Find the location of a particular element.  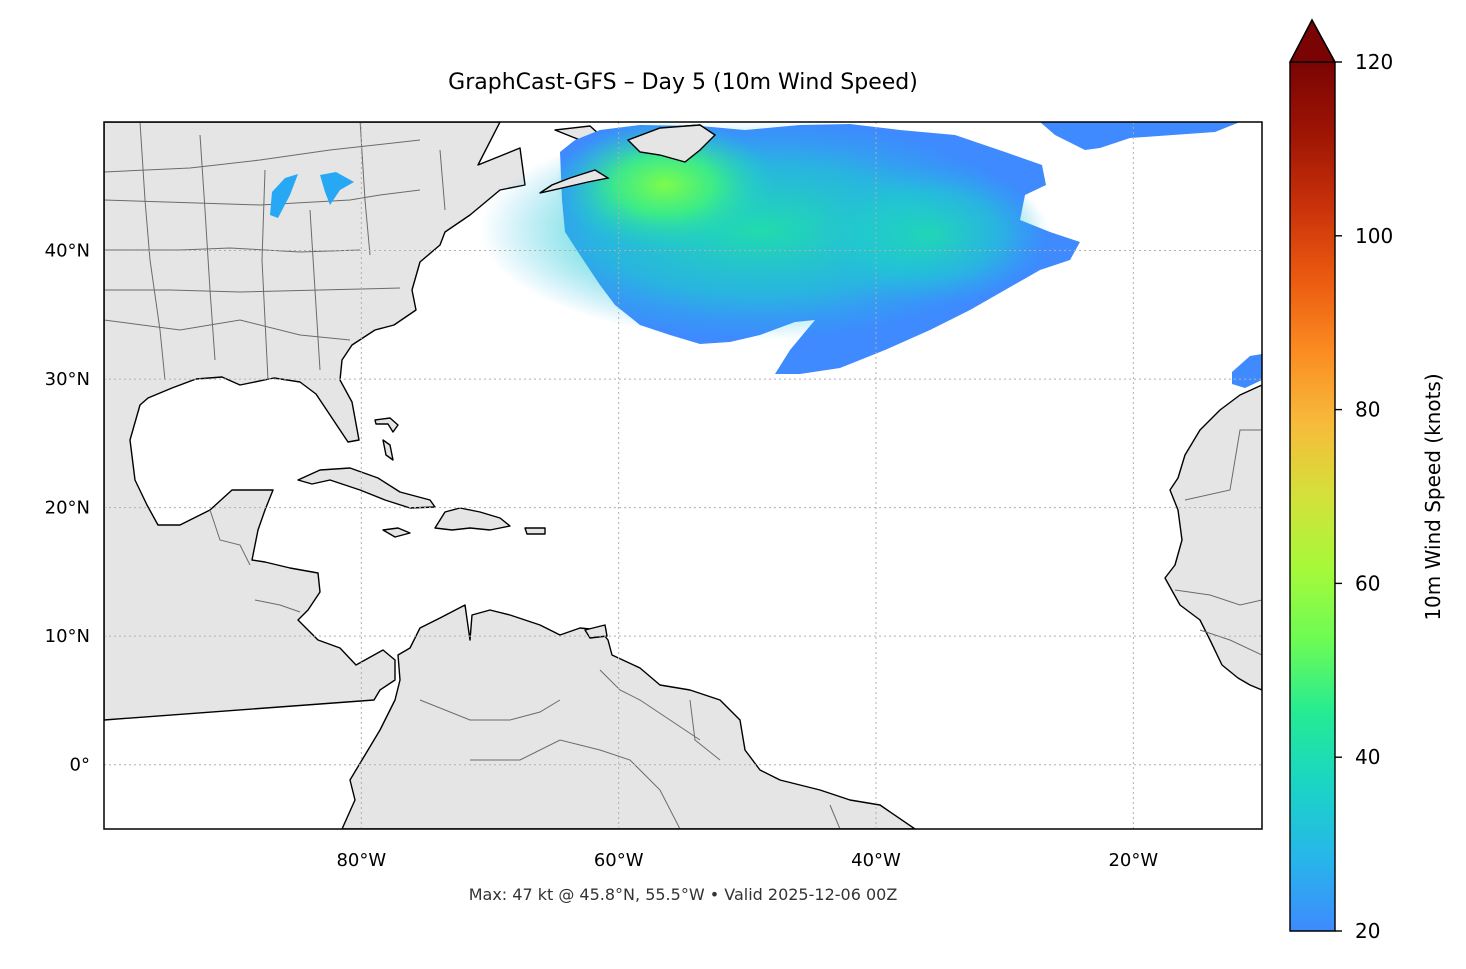

colorbar-tick-label: 100 is located at coordinates (1374, 236).